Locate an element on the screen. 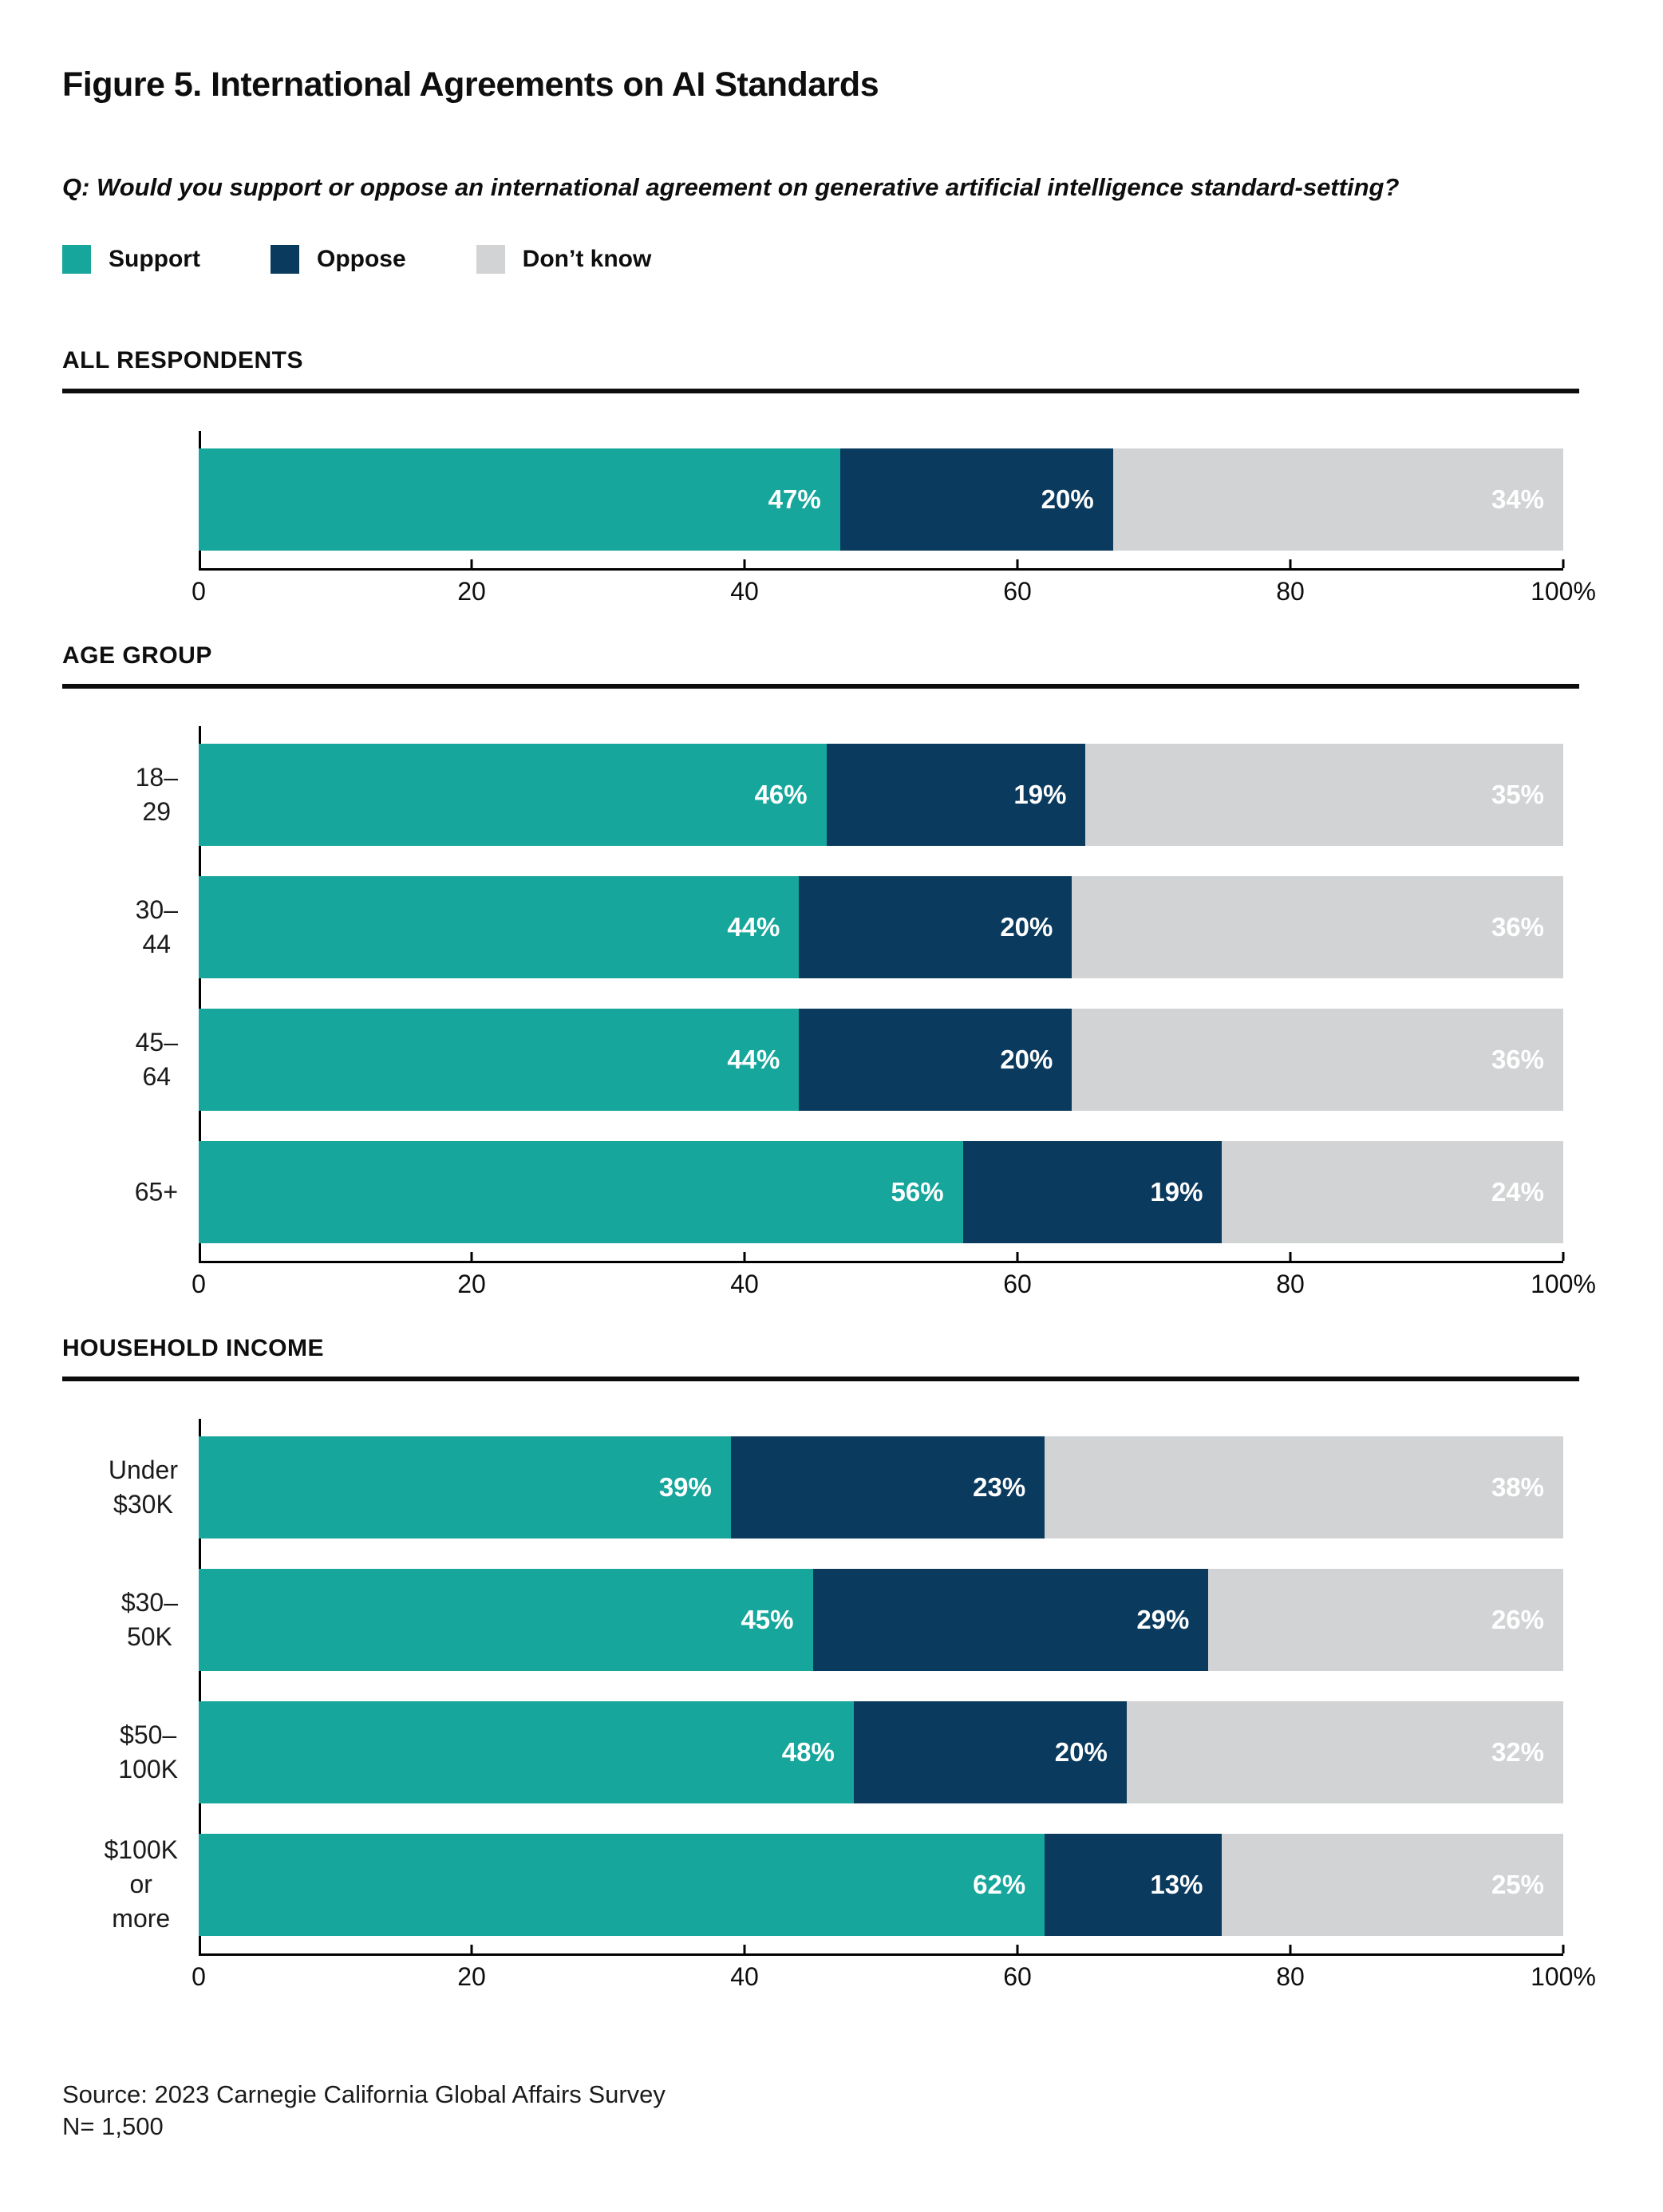 The width and height of the screenshot is (1663, 2212). value-label: 26% is located at coordinates (1517, 1619).